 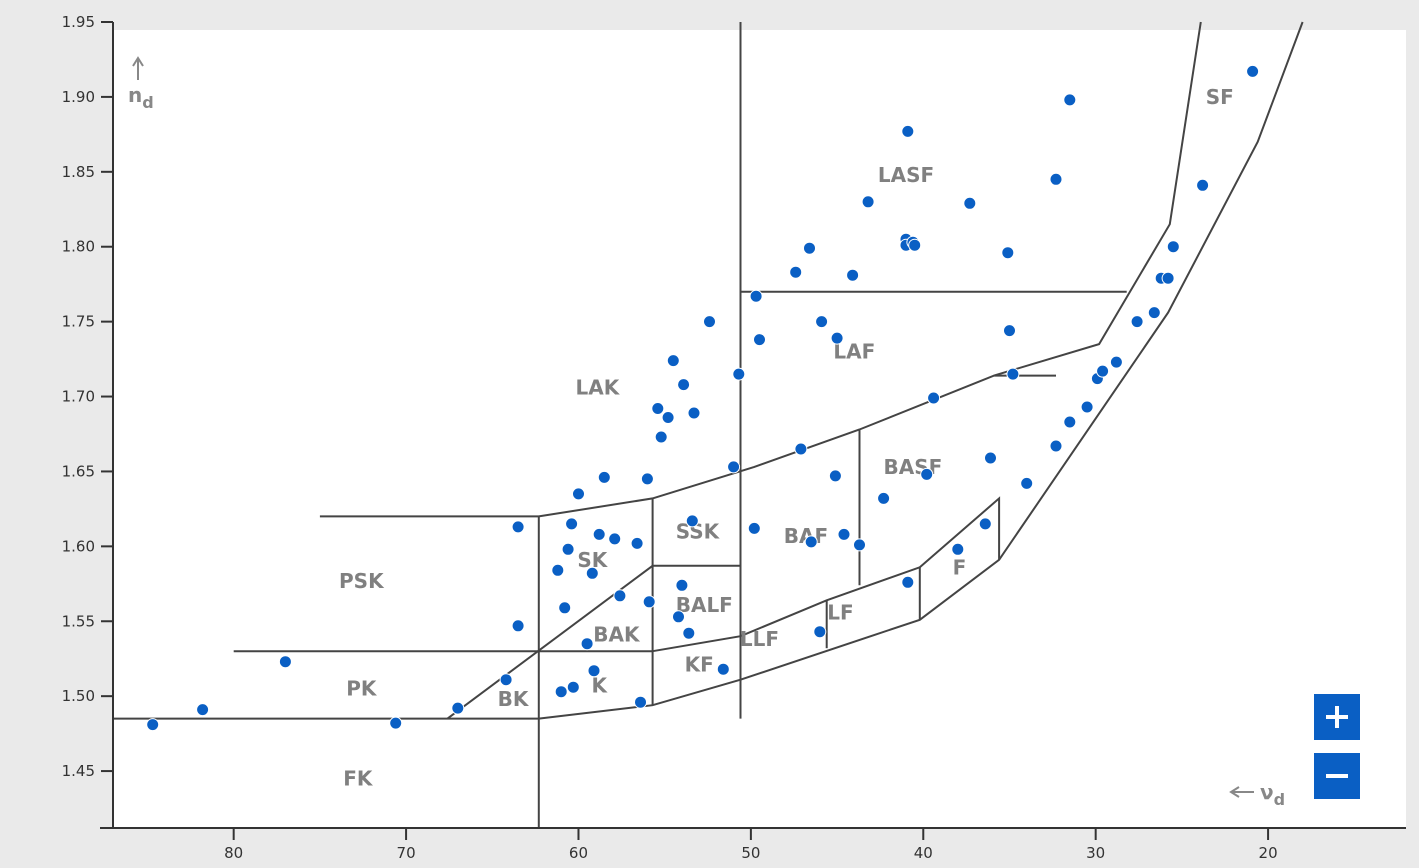 What do you see at coordinates (78, 696) in the screenshot?
I see `y-tick-label: 1.50` at bounding box center [78, 696].